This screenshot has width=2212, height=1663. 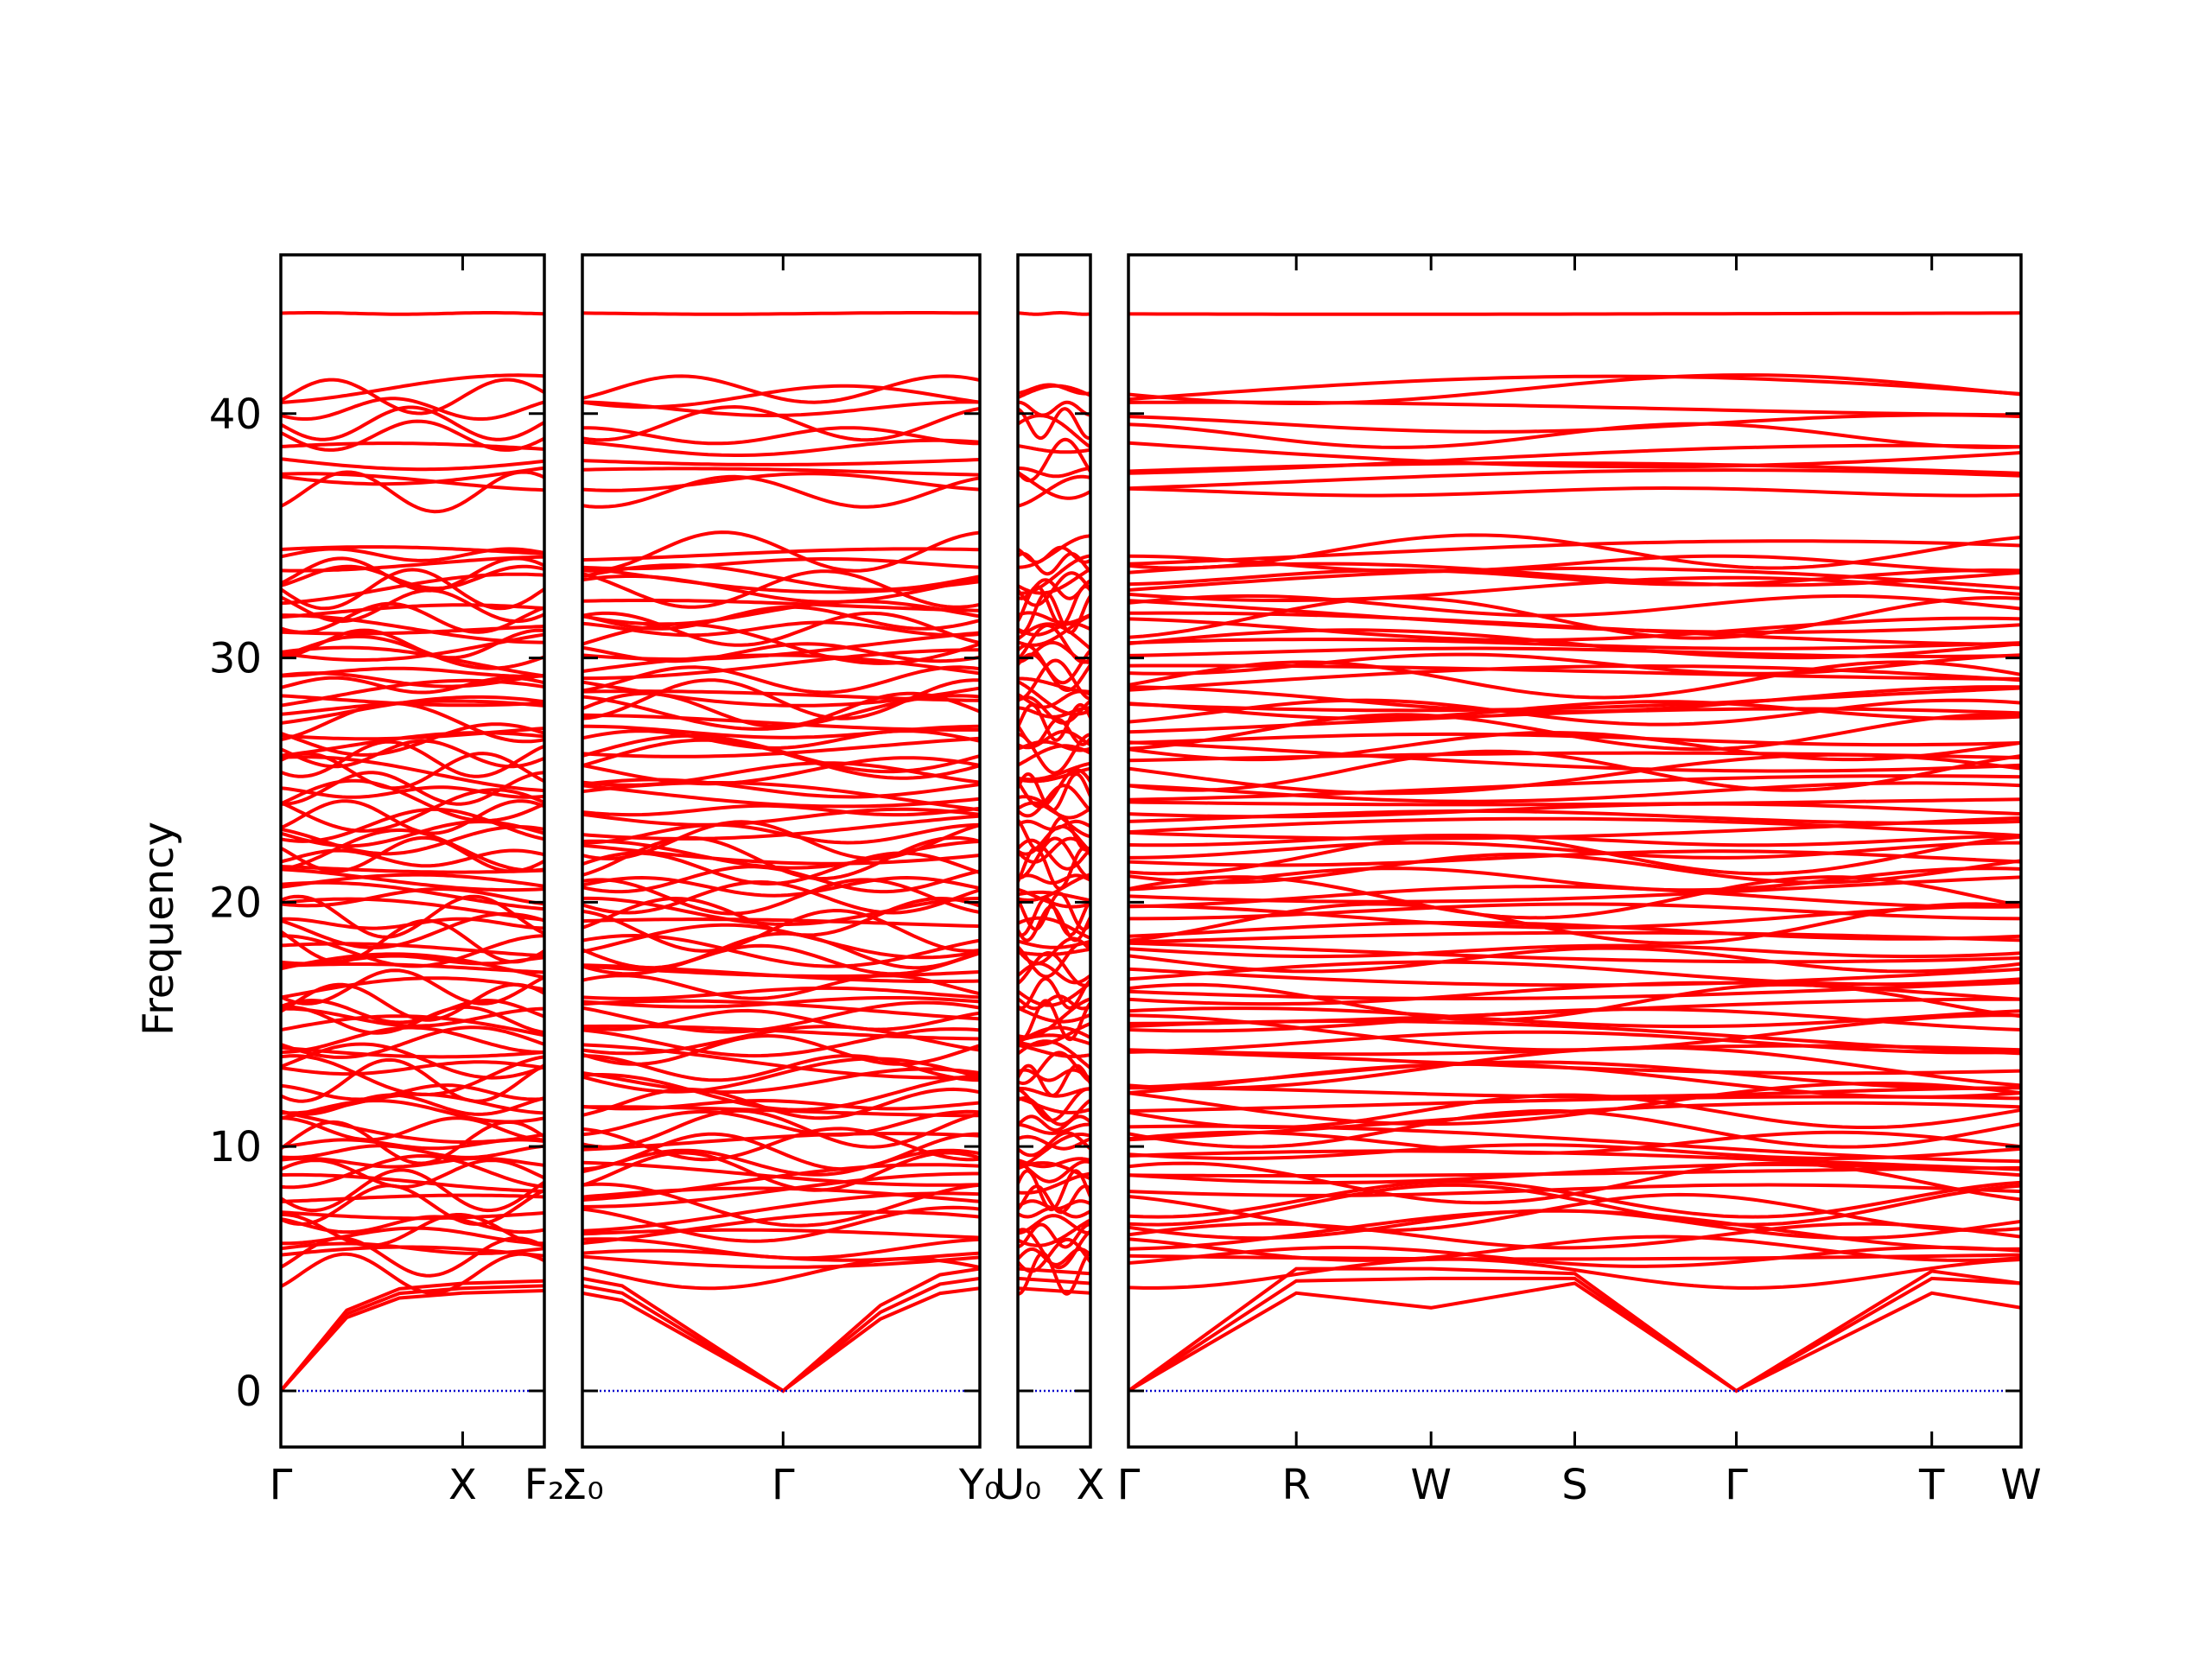 What do you see at coordinates (1574, 1485) in the screenshot?
I see `x-tick-label: S` at bounding box center [1574, 1485].